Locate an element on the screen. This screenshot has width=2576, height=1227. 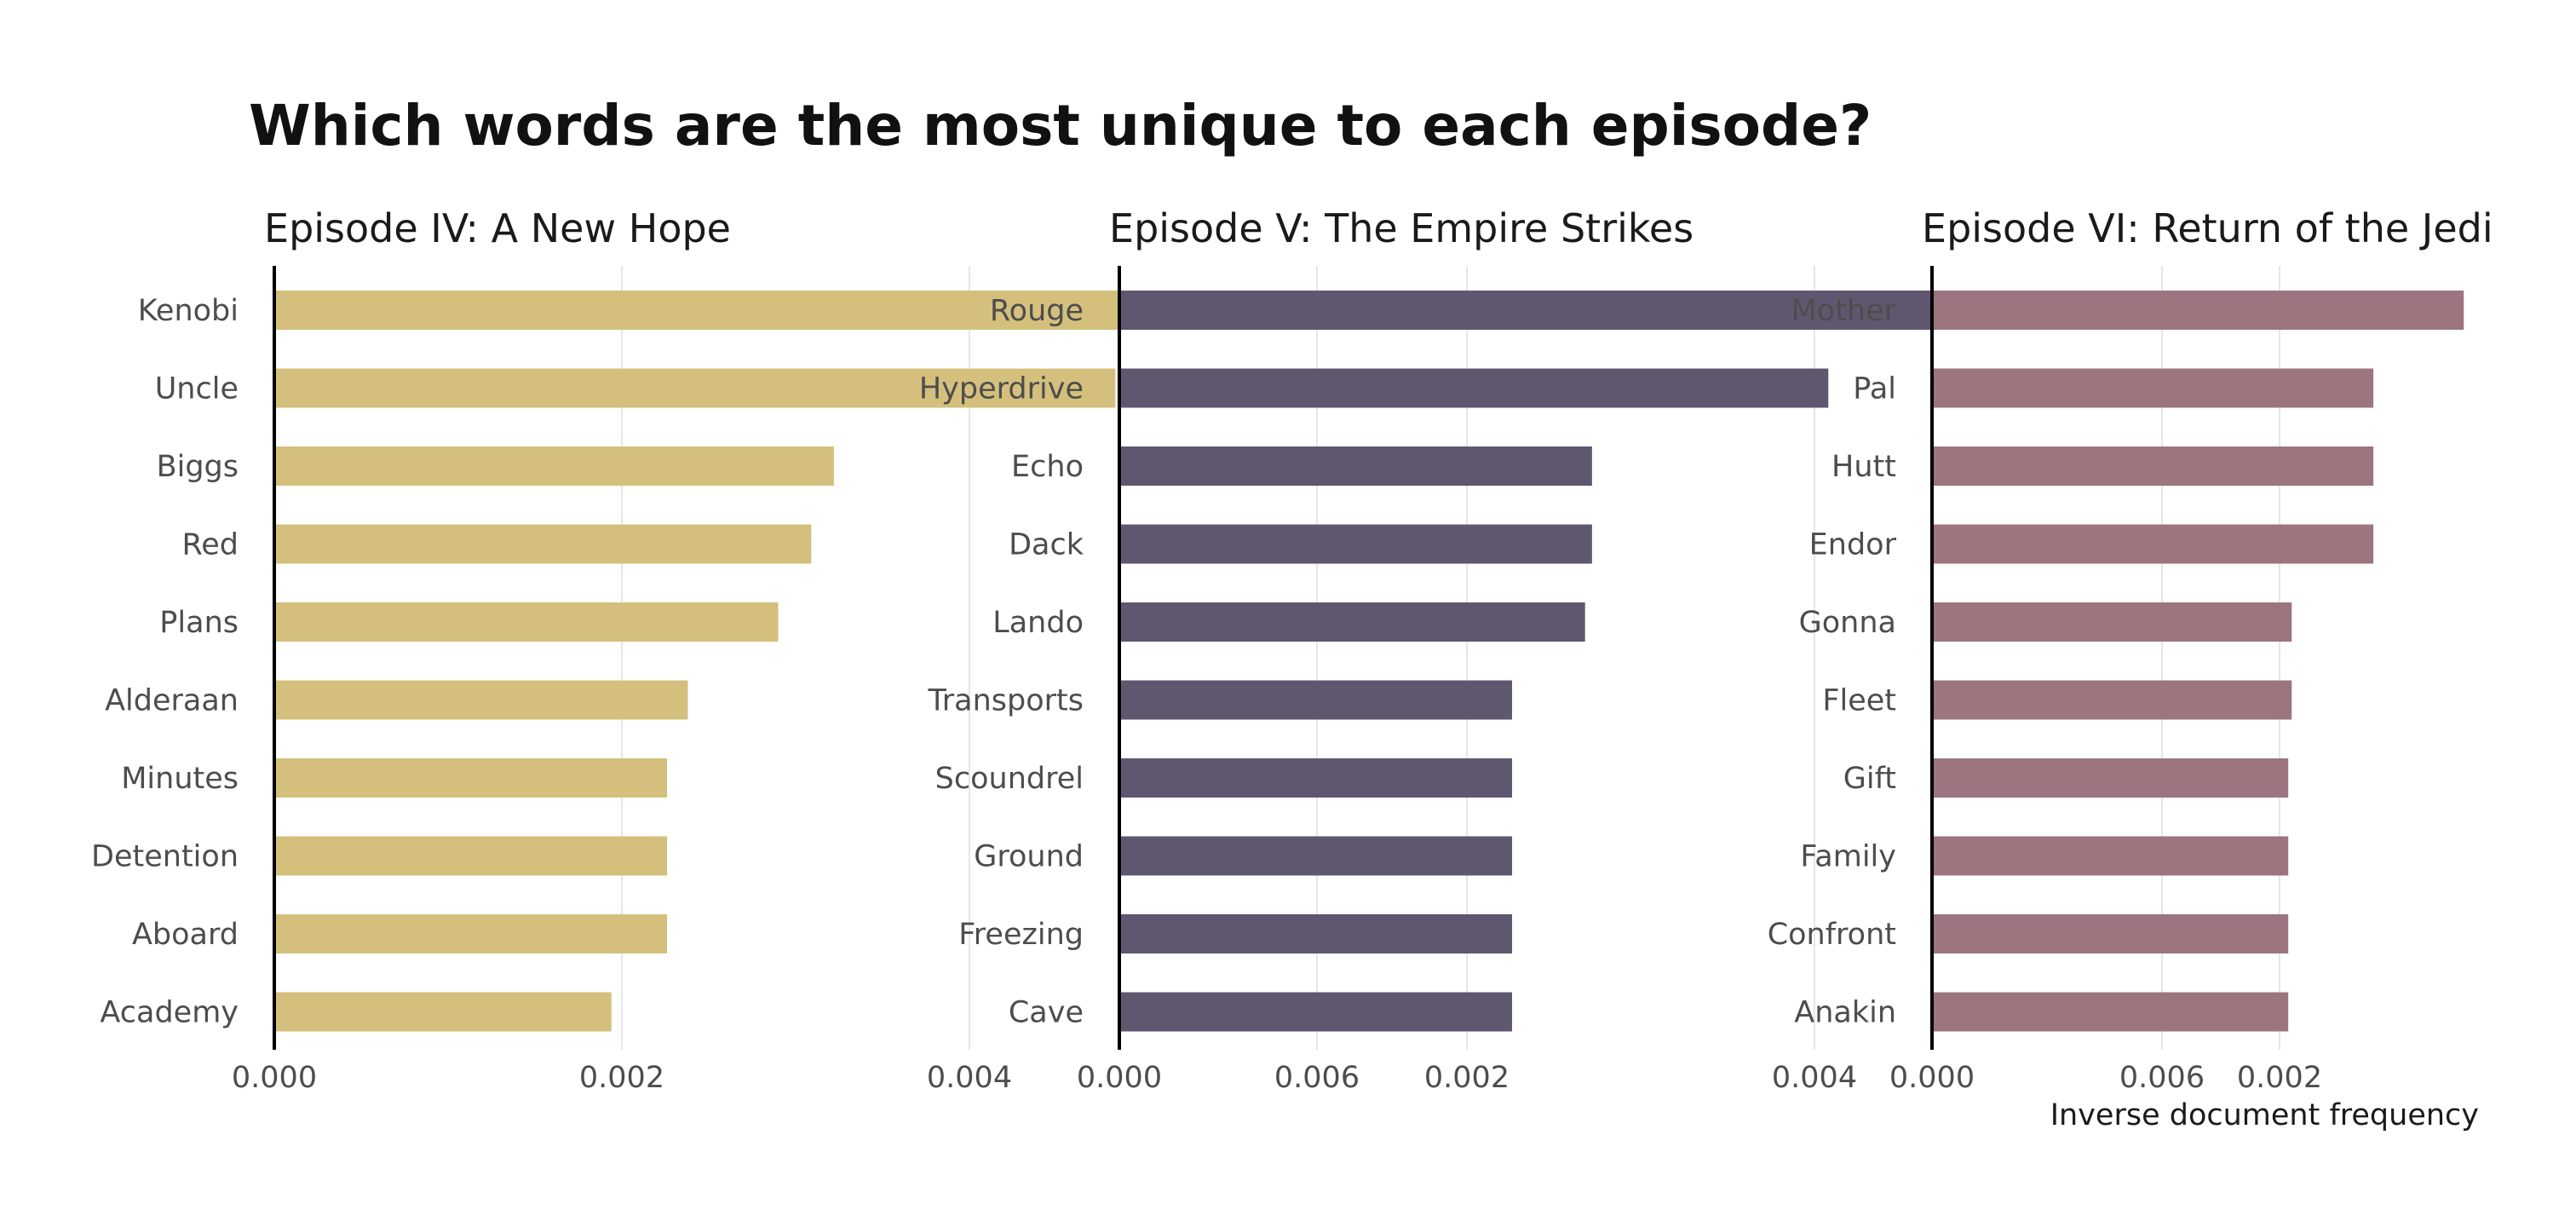
bar-red is located at coordinates (543, 544).